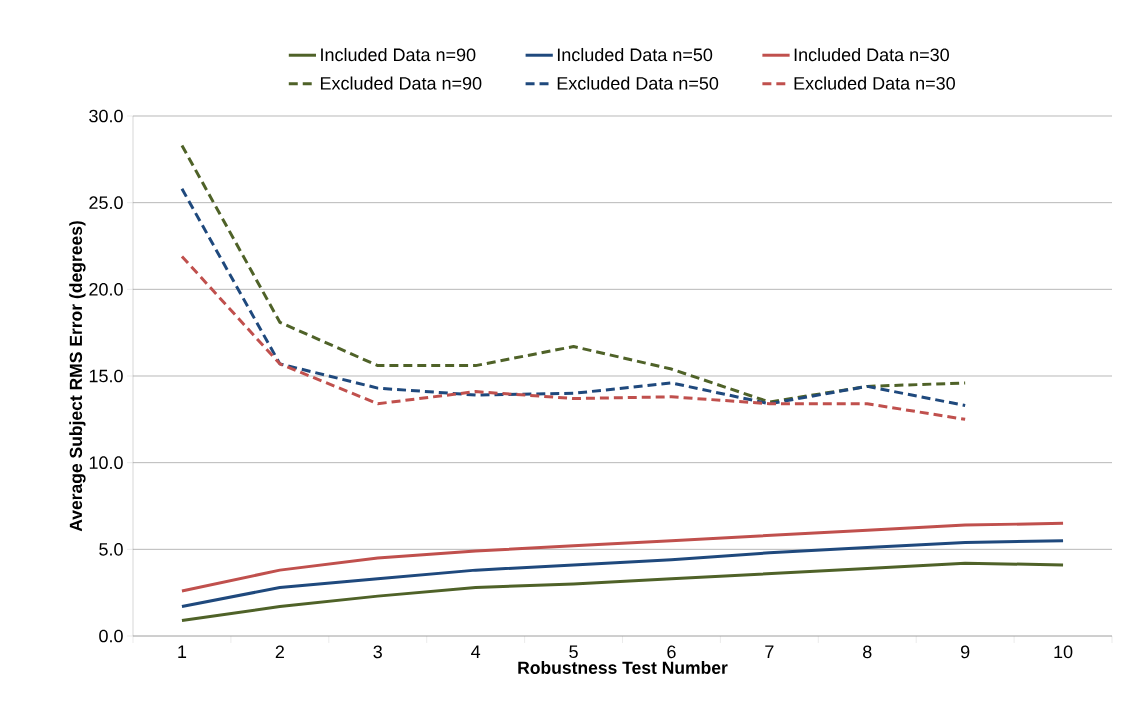  Describe the element at coordinates (635, 54) in the screenshot. I see `legend-label: Included Data n=50` at that location.